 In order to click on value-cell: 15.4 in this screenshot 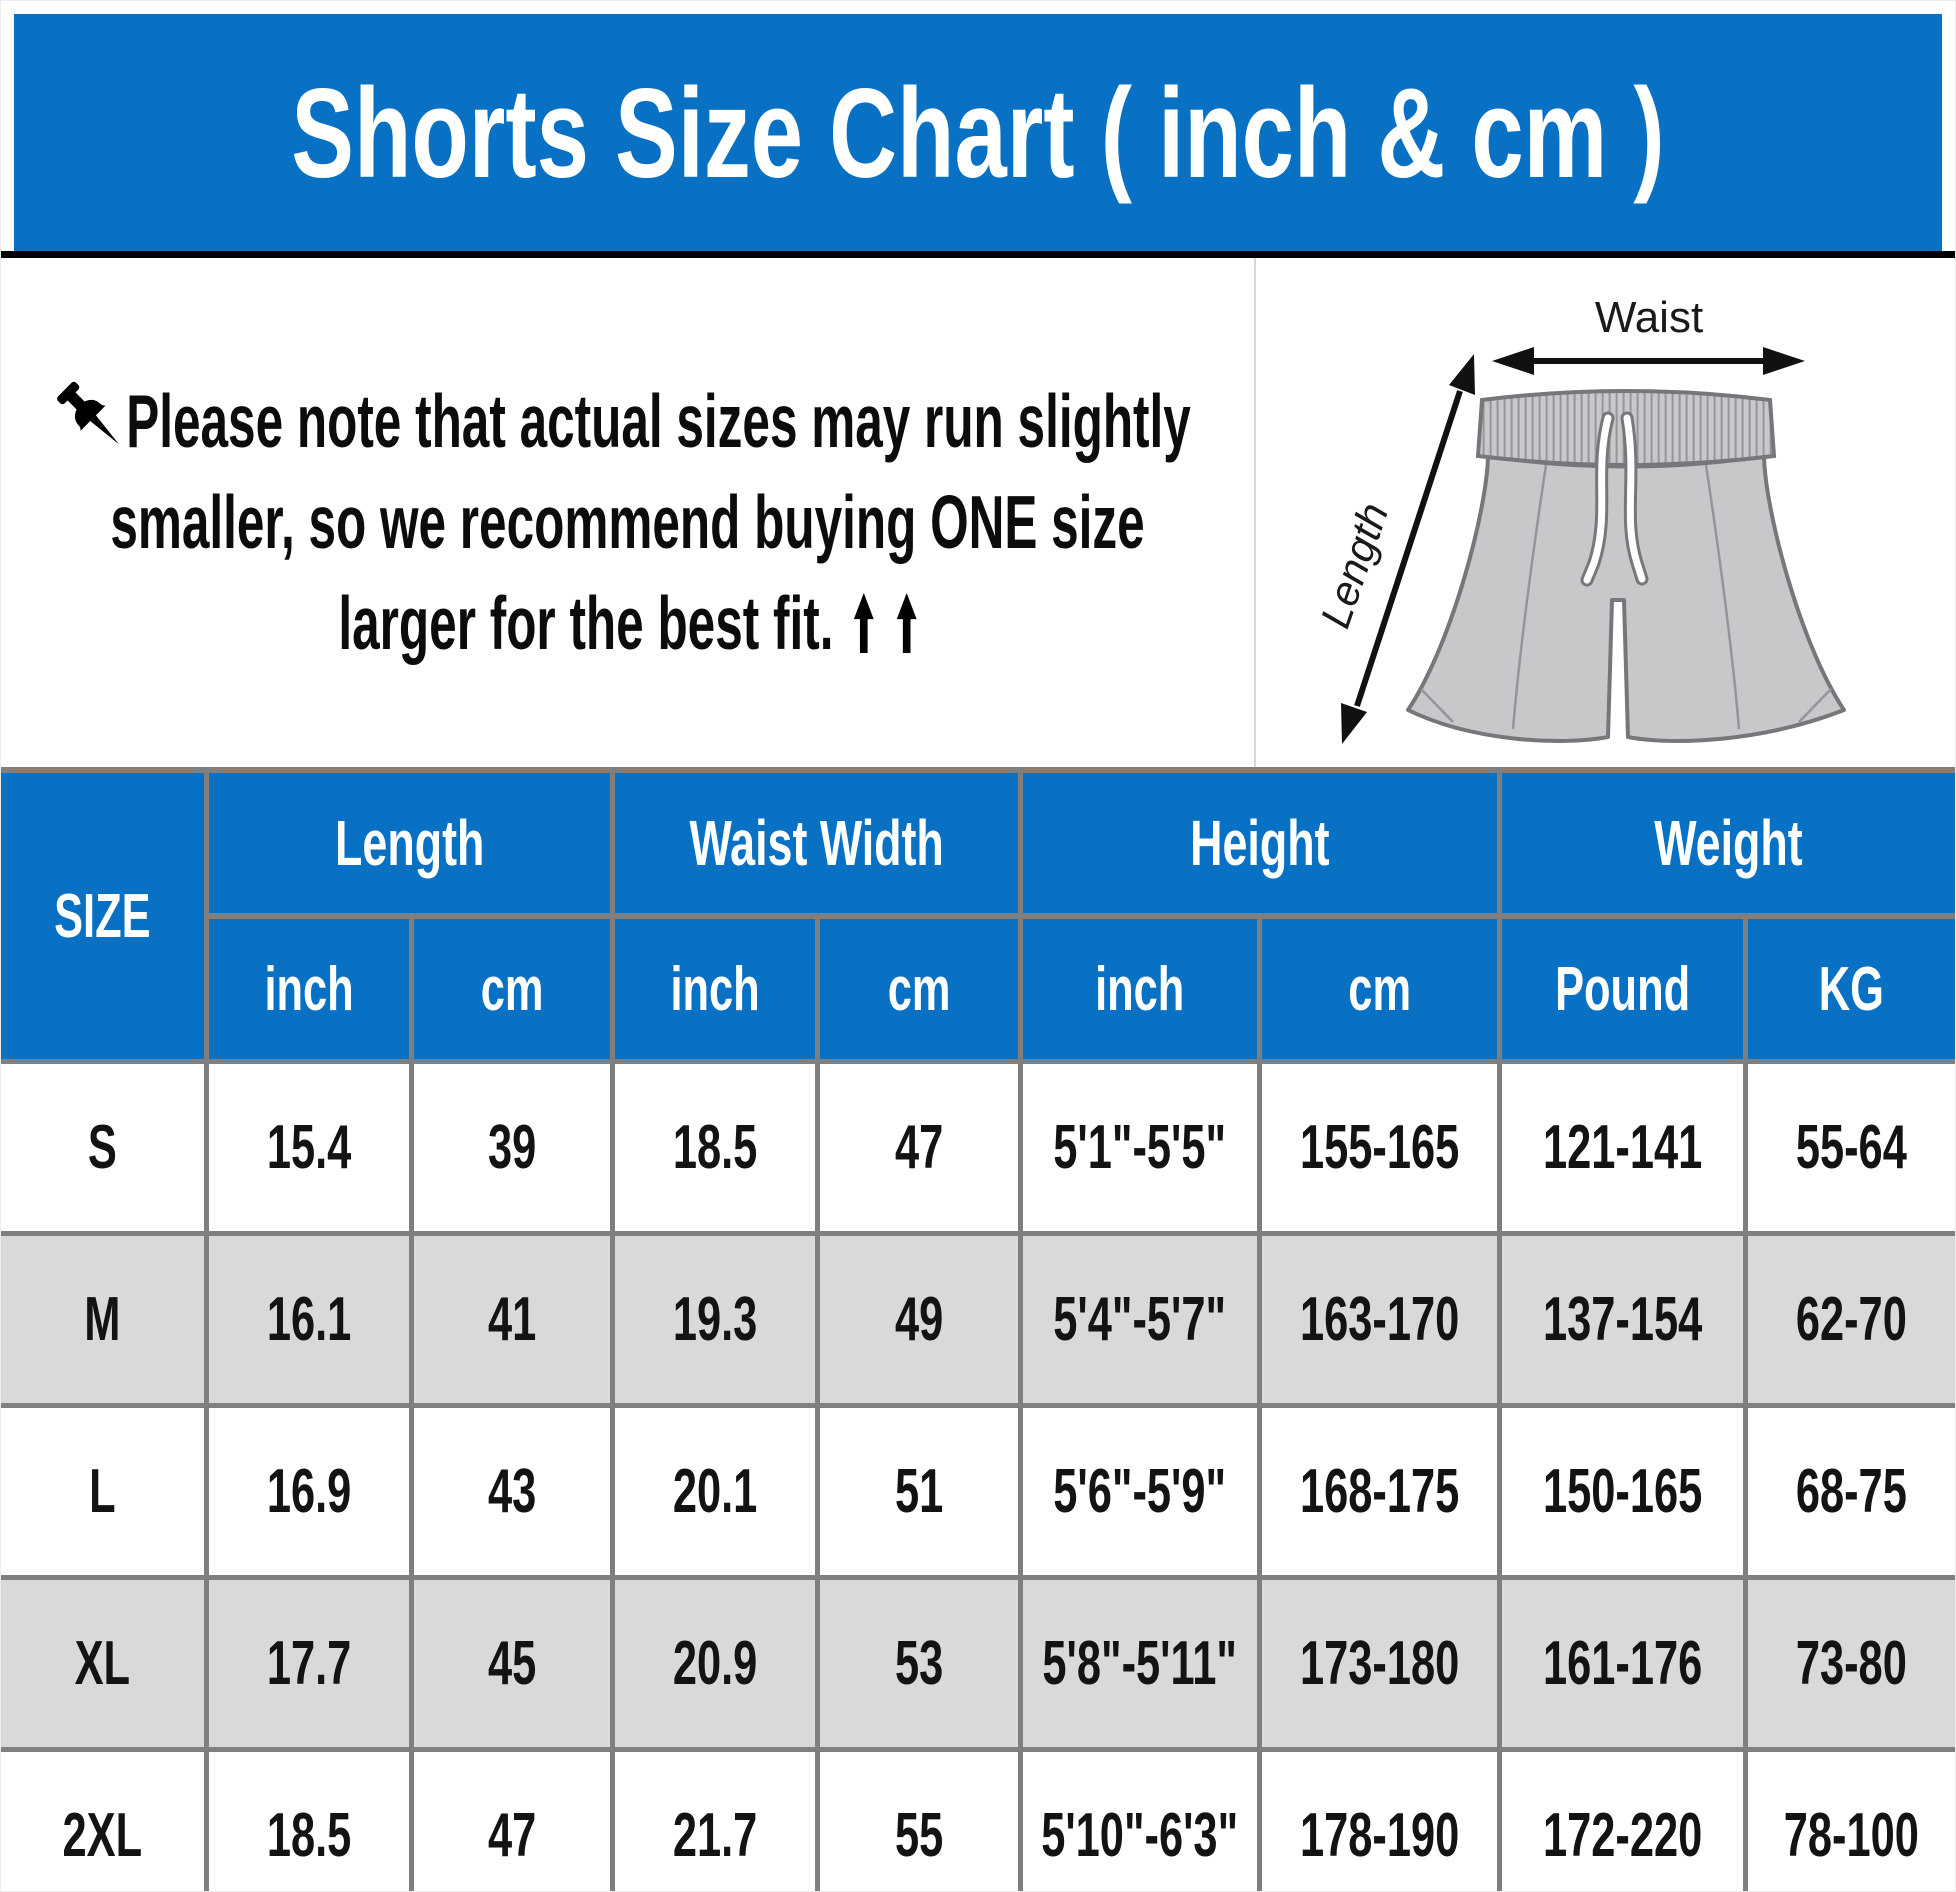, I will do `click(308, 1147)`.